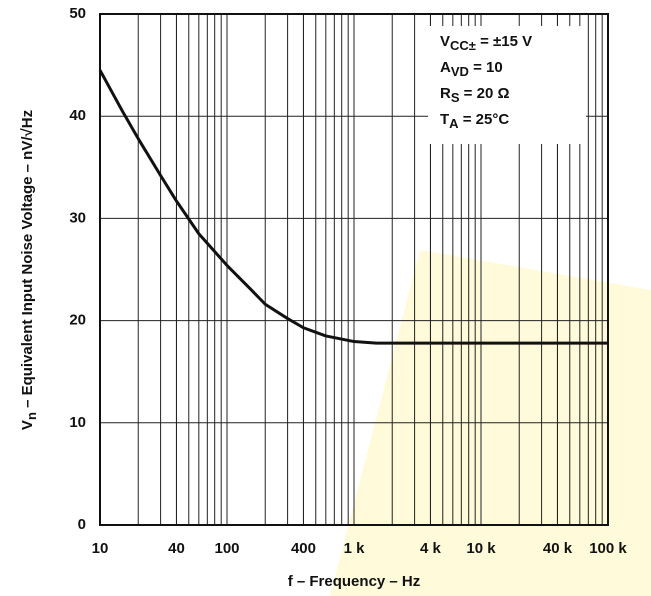 This screenshot has height=596, width=651. Describe the element at coordinates (77, 217) in the screenshot. I see `y-tick-label: 30` at that location.